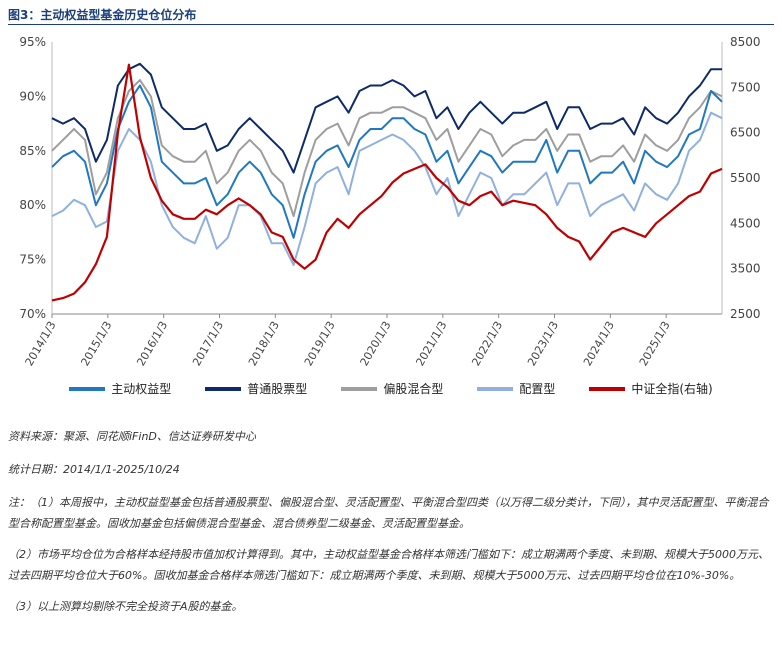 This screenshot has width=782, height=665. Describe the element at coordinates (320, 343) in the screenshot. I see `x-tick-label: 2019/1/3` at that location.